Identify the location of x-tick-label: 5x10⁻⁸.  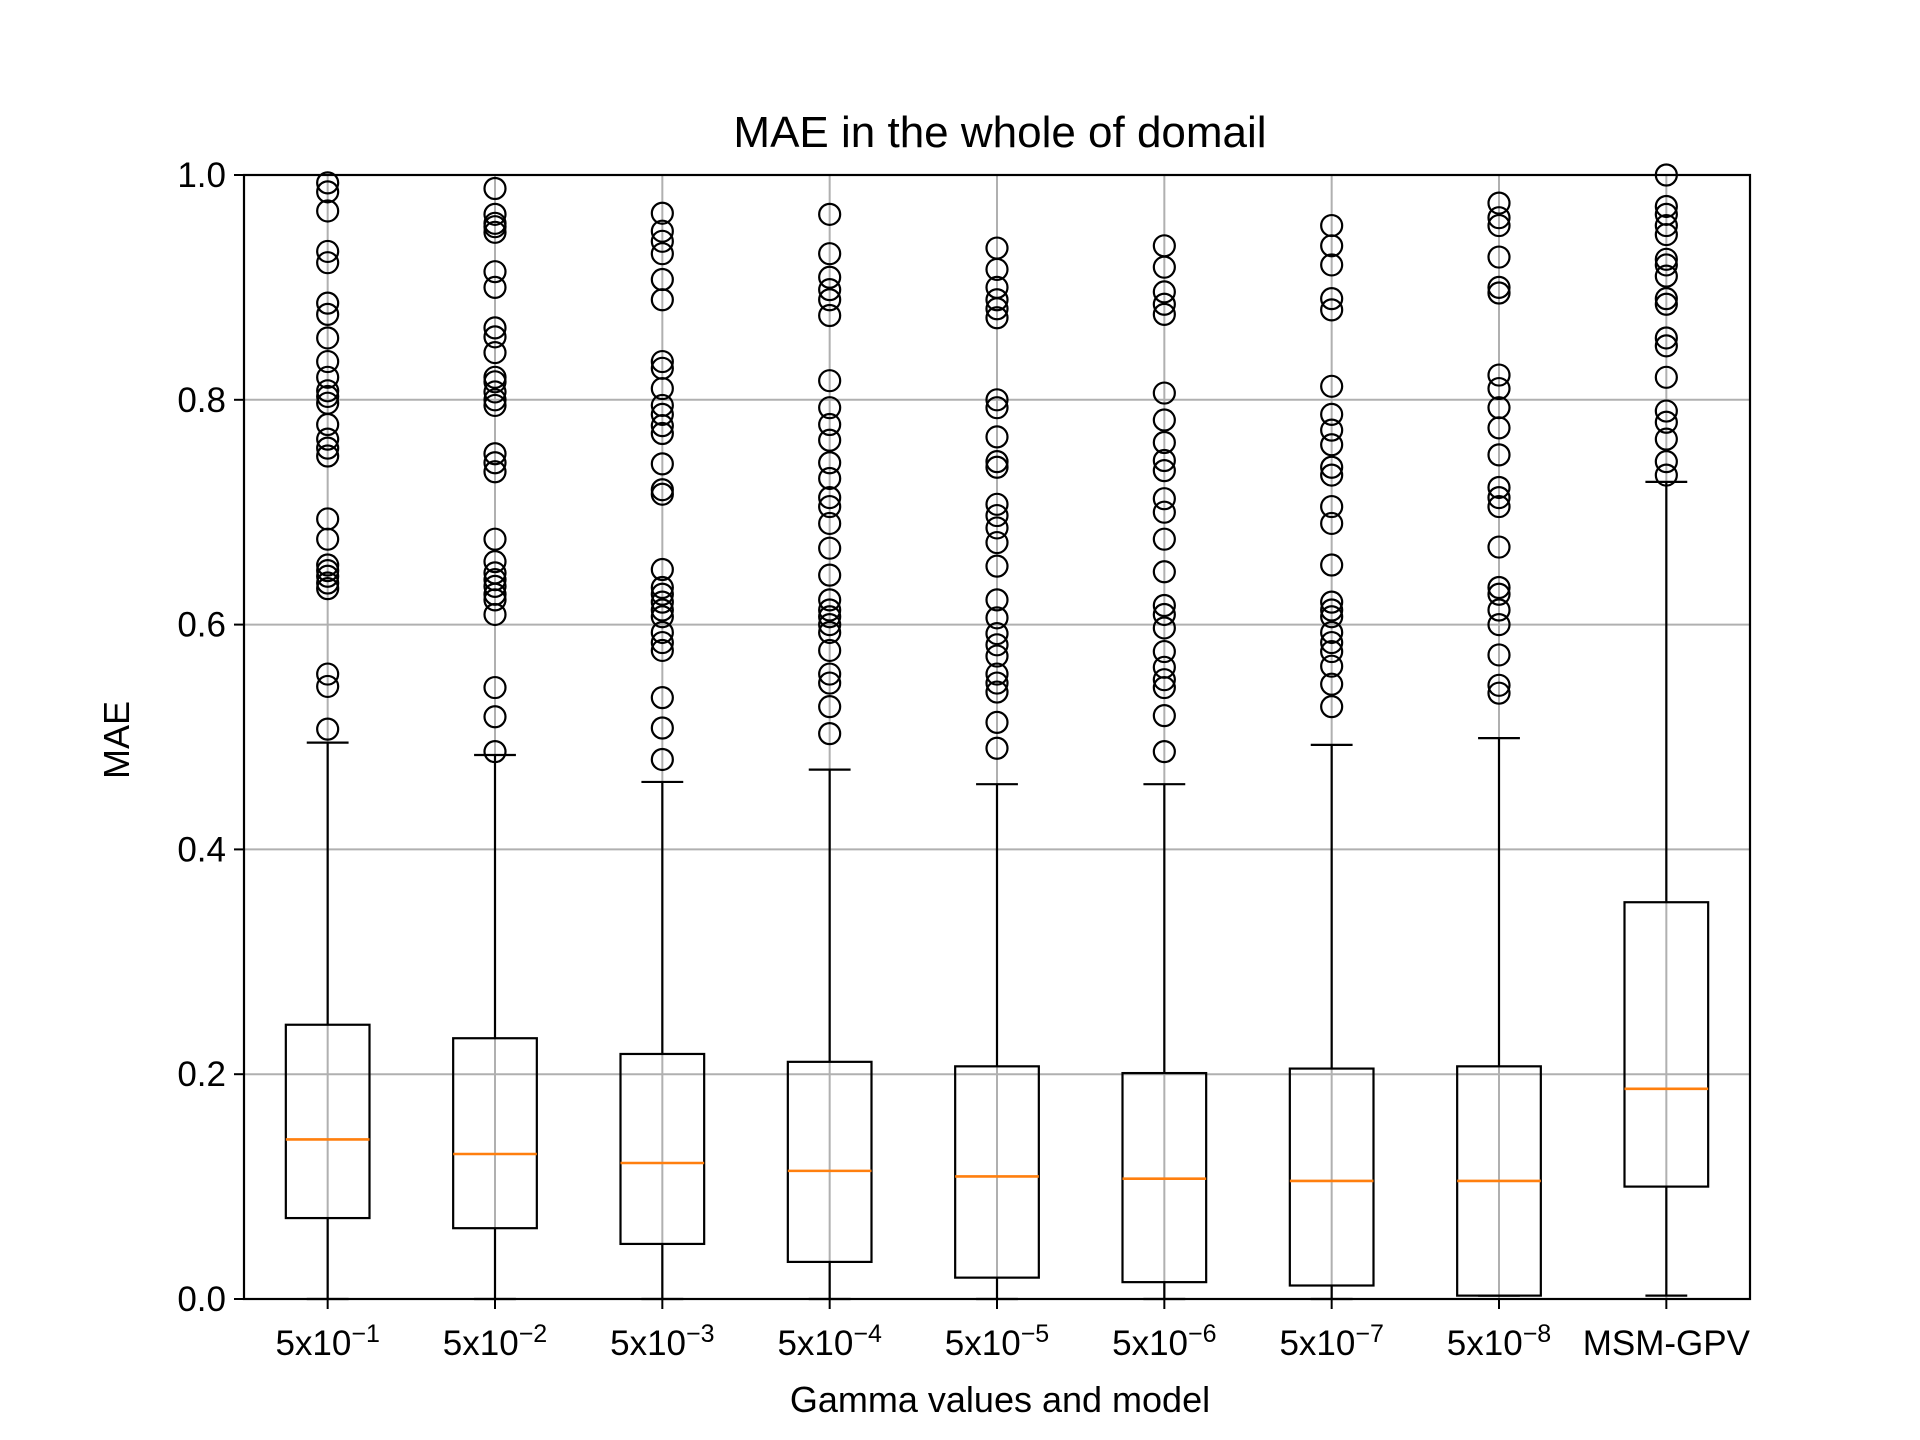
(1499, 1341).